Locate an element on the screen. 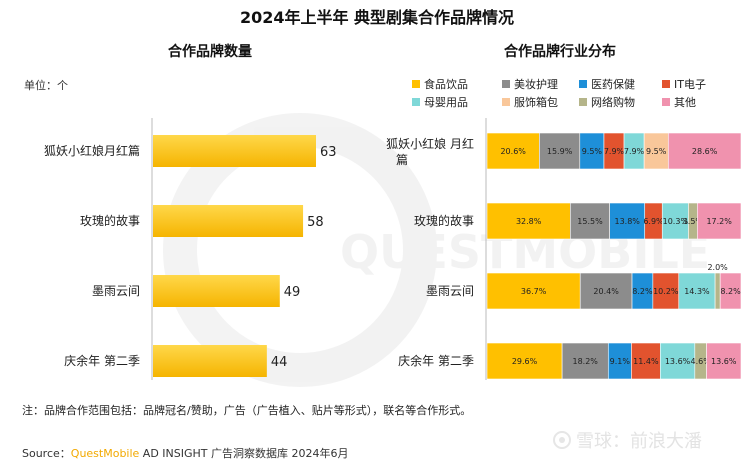  legend-label: 母婴用品 is located at coordinates (446, 102).